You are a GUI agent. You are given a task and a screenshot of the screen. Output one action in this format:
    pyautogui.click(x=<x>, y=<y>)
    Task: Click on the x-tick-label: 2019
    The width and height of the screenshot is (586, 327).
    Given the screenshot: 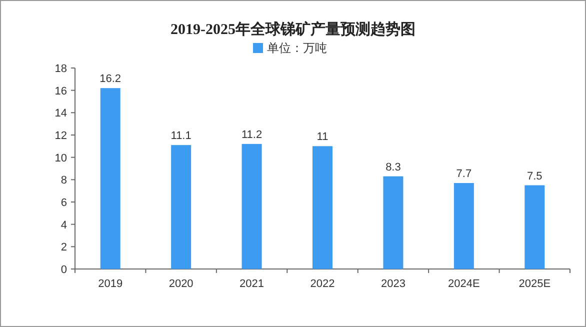 What is the action you would take?
    pyautogui.click(x=110, y=284)
    